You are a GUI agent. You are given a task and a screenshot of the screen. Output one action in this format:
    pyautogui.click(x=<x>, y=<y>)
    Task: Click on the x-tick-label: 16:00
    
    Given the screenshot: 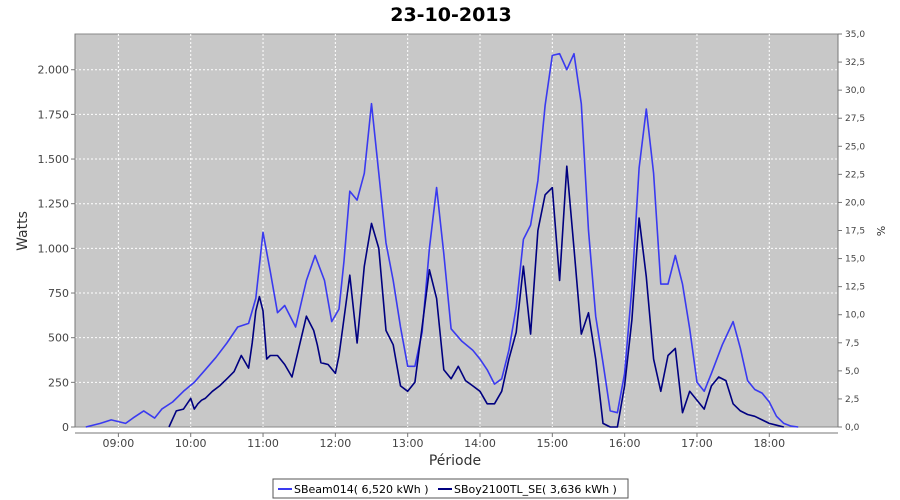 What is the action you would take?
    pyautogui.click(x=625, y=443)
    